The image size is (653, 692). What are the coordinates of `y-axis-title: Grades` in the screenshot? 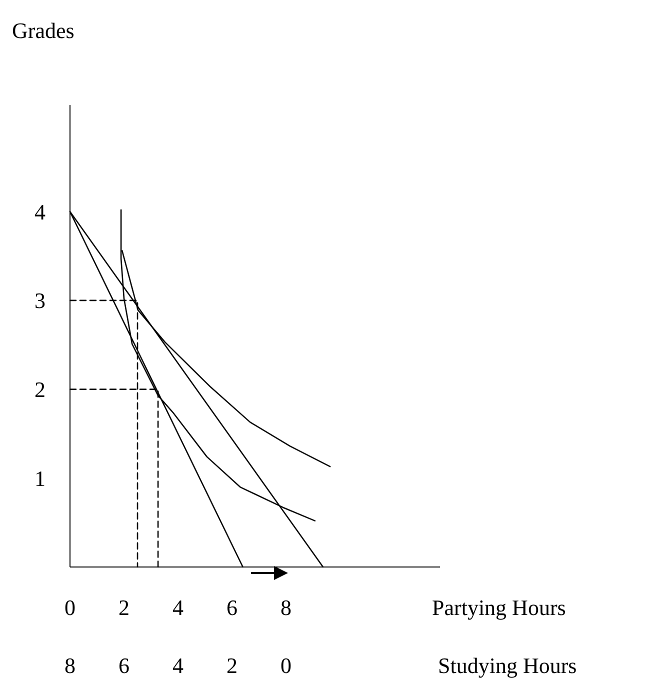 It's located at (43, 30).